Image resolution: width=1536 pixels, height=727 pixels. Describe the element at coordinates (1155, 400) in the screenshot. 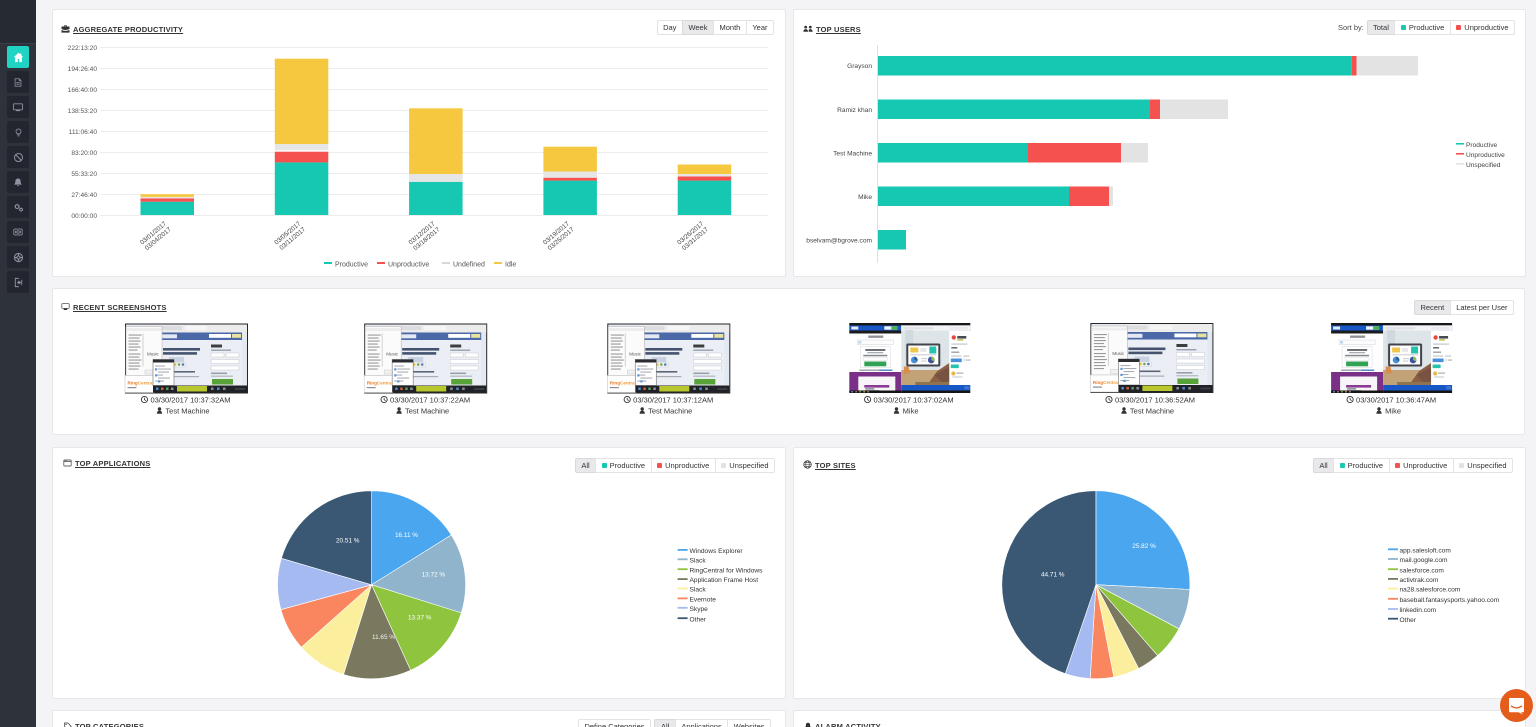

I see `svg-text: 03/30/2017 10:36:52AM` at that location.